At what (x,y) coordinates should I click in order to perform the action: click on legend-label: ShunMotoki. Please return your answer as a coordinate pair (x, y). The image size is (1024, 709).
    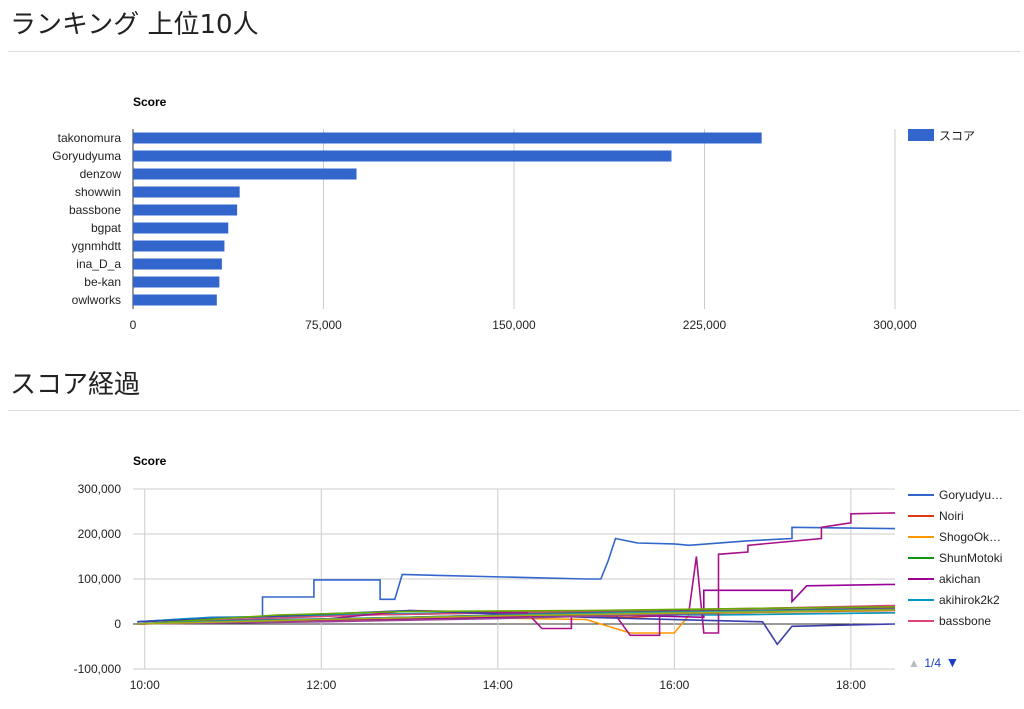
    Looking at the image, I should click on (970, 558).